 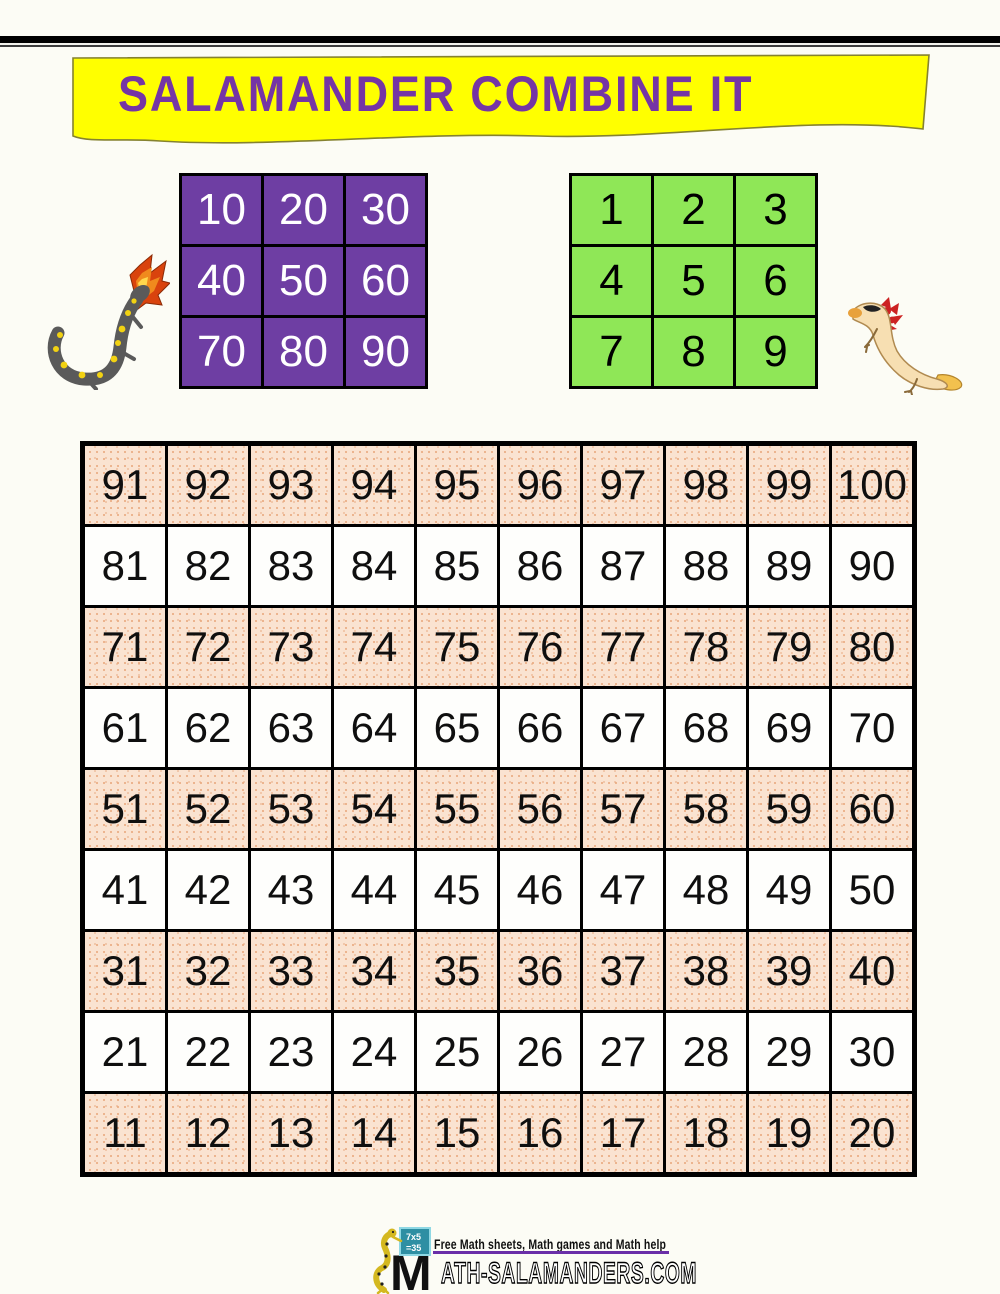 I want to click on hundred-cell: 27, so click(x=623, y=1052).